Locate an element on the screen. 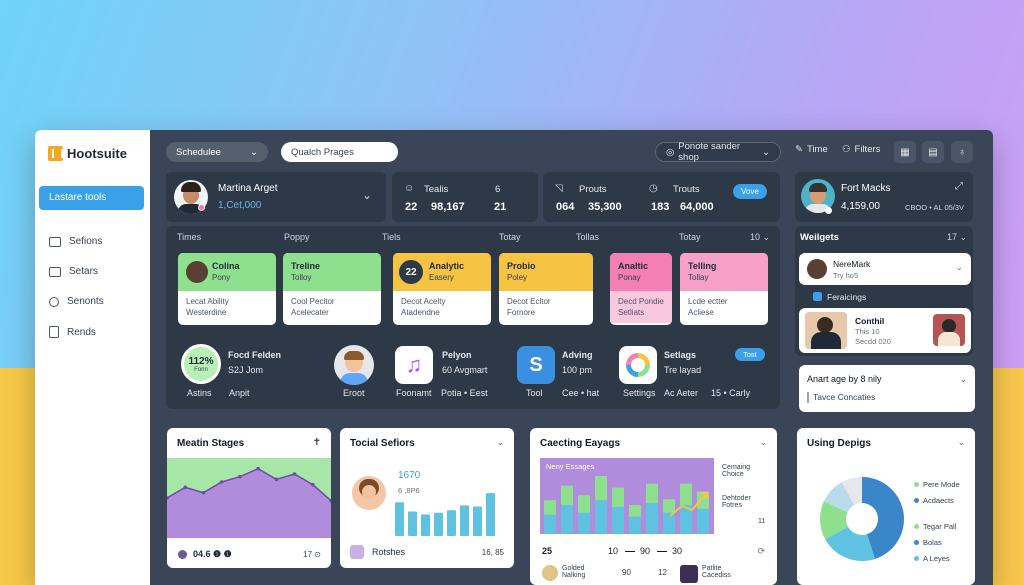 The image size is (1024, 585). hootsuite-logo-icon is located at coordinates (55, 153).